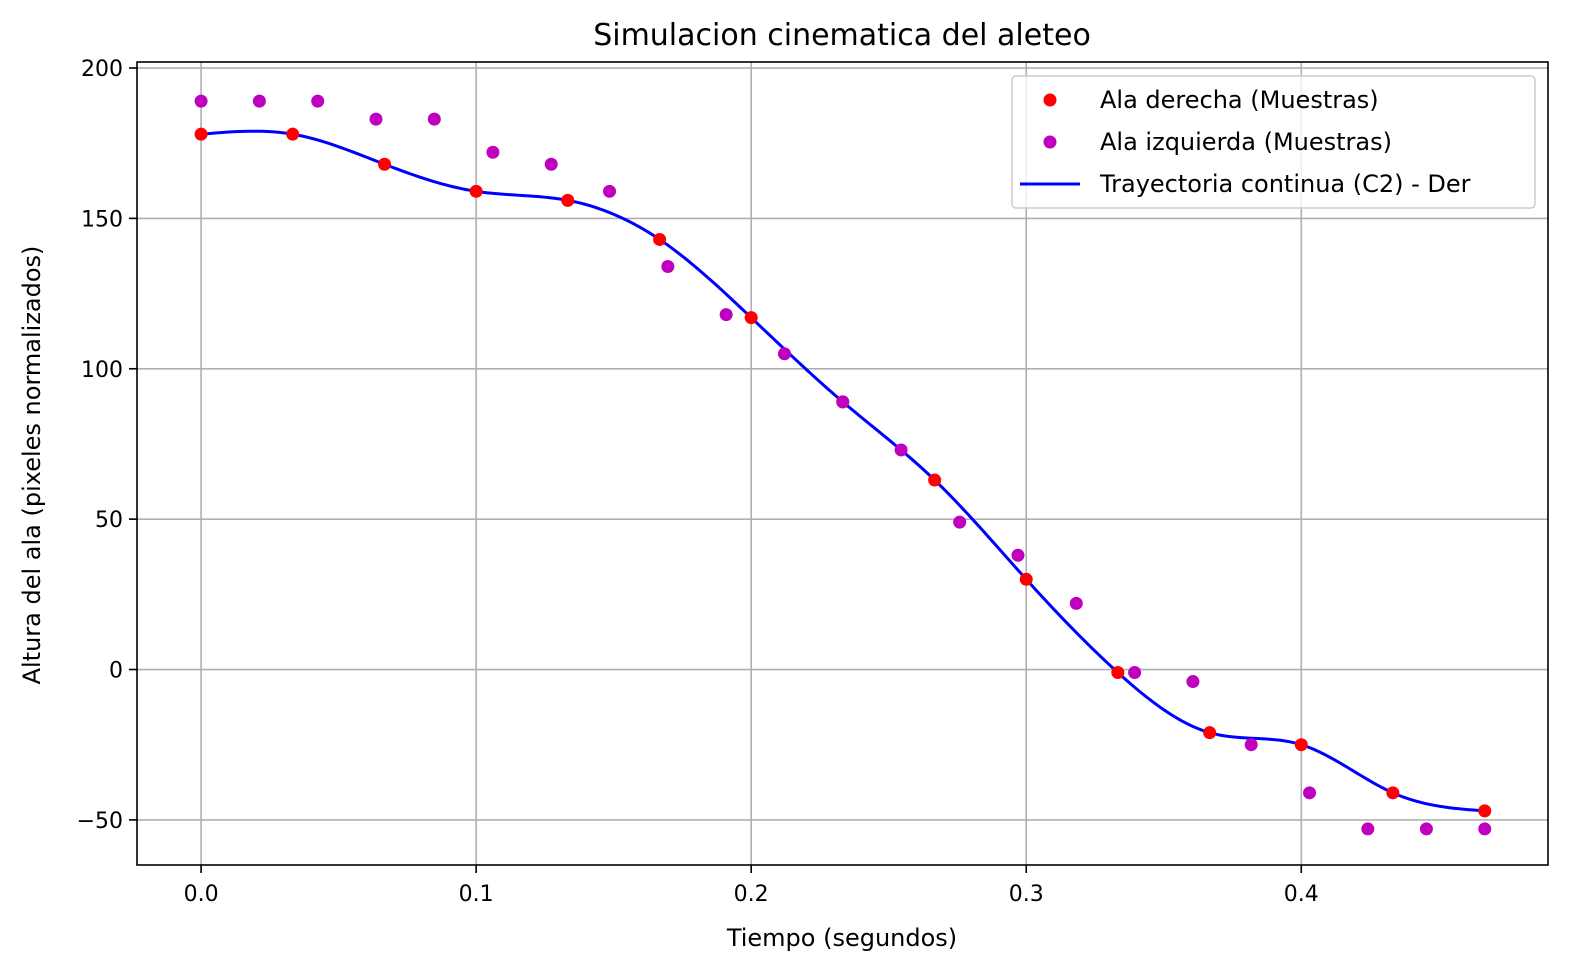  Describe the element at coordinates (1285, 184) in the screenshot. I see `legend-label: Trayectoria continua (C2) - Der` at that location.